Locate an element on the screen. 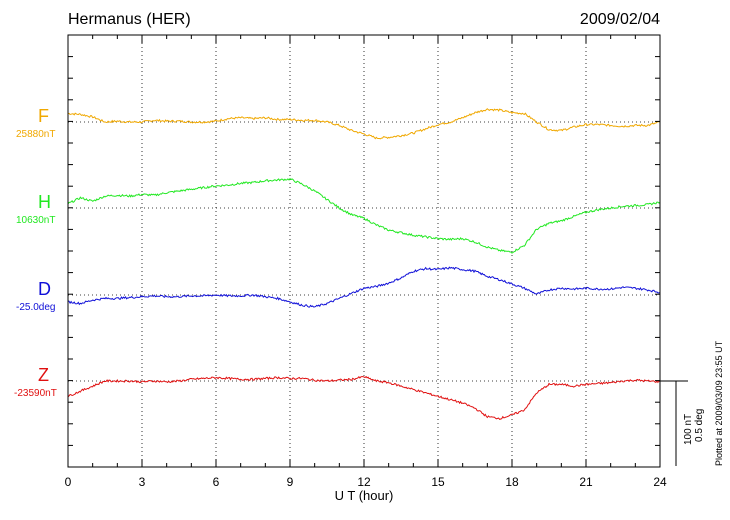 The width and height of the screenshot is (730, 520). channel-label-z: Z is located at coordinates (43, 375).